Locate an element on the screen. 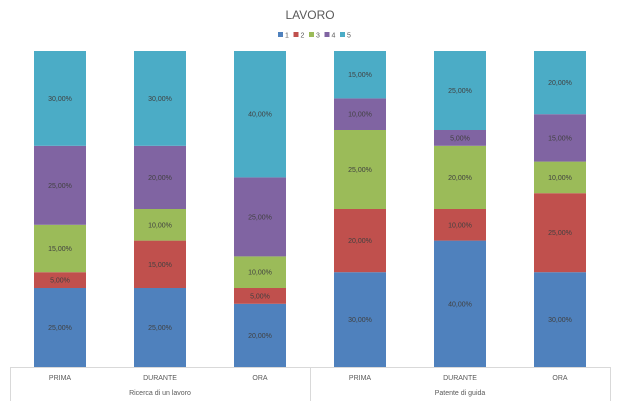 Image resolution: width=620 pixels, height=406 pixels. legend-label-1: 1 is located at coordinates (287, 36).